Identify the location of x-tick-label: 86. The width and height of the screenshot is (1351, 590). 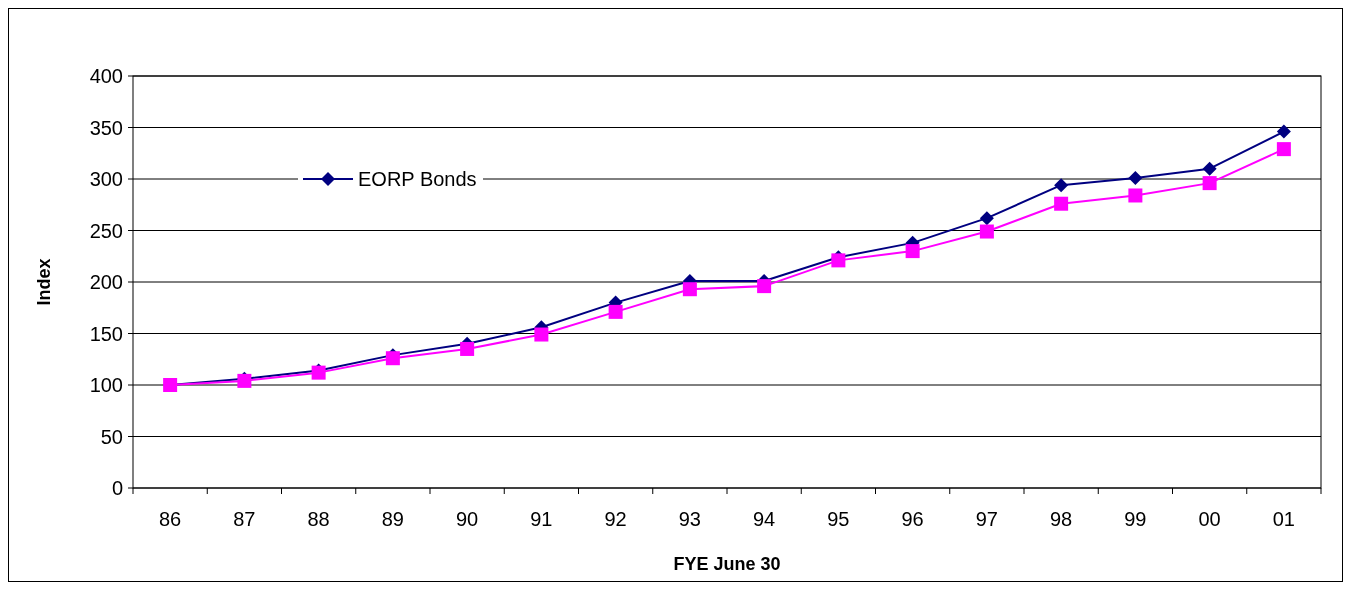
(170, 519).